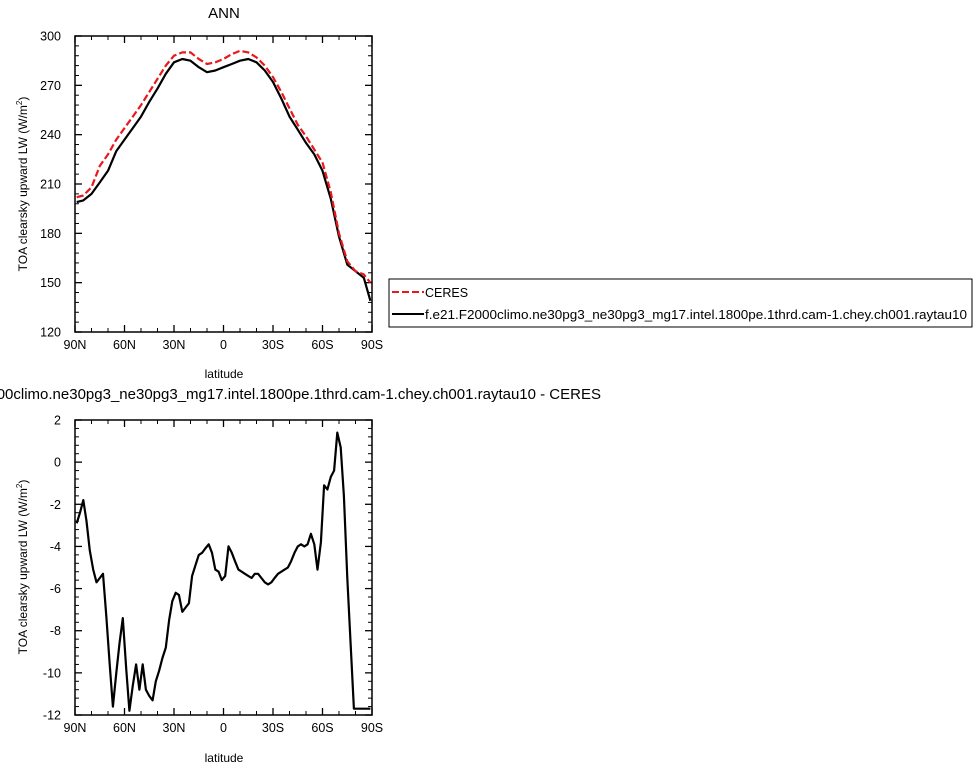 The image size is (979, 769). What do you see at coordinates (50, 283) in the screenshot?
I see `top-ytick-label: 150` at bounding box center [50, 283].